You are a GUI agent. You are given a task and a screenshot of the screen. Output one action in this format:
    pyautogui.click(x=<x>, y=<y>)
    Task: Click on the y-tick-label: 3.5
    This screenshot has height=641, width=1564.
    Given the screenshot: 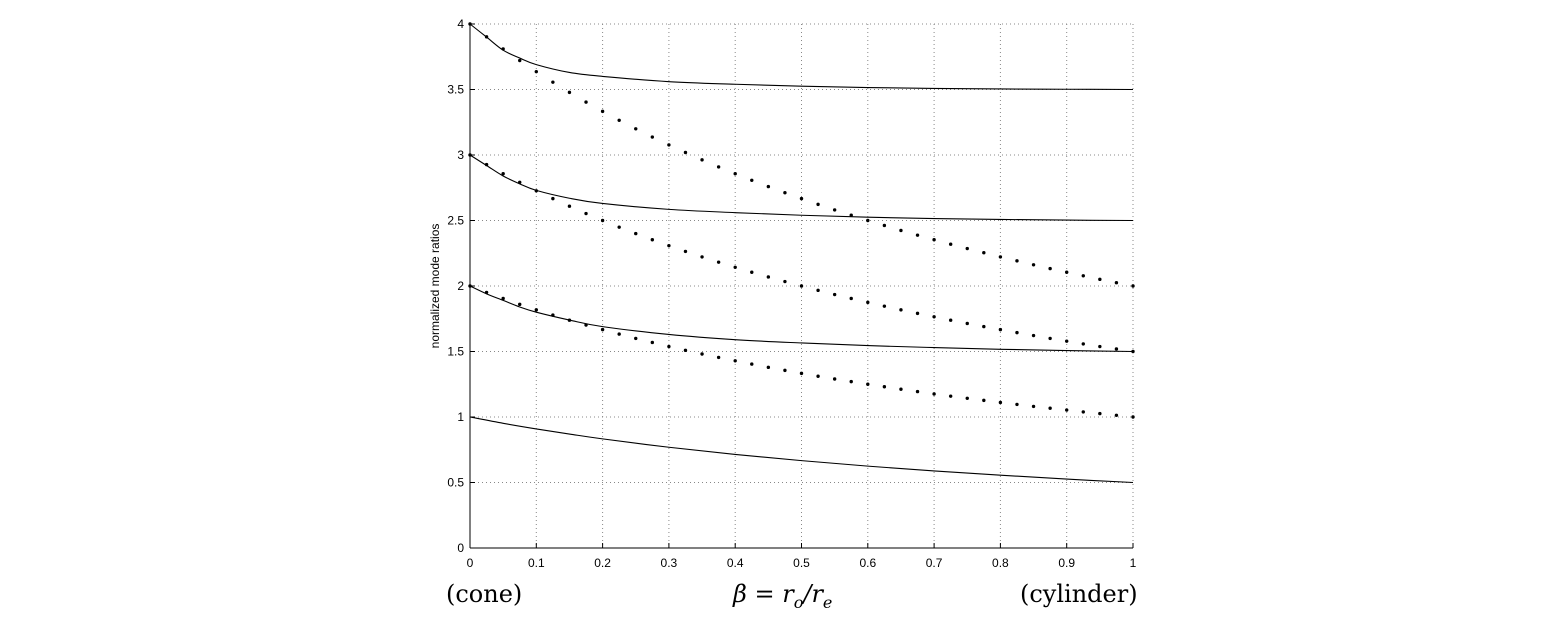 What is the action you would take?
    pyautogui.click(x=455, y=90)
    